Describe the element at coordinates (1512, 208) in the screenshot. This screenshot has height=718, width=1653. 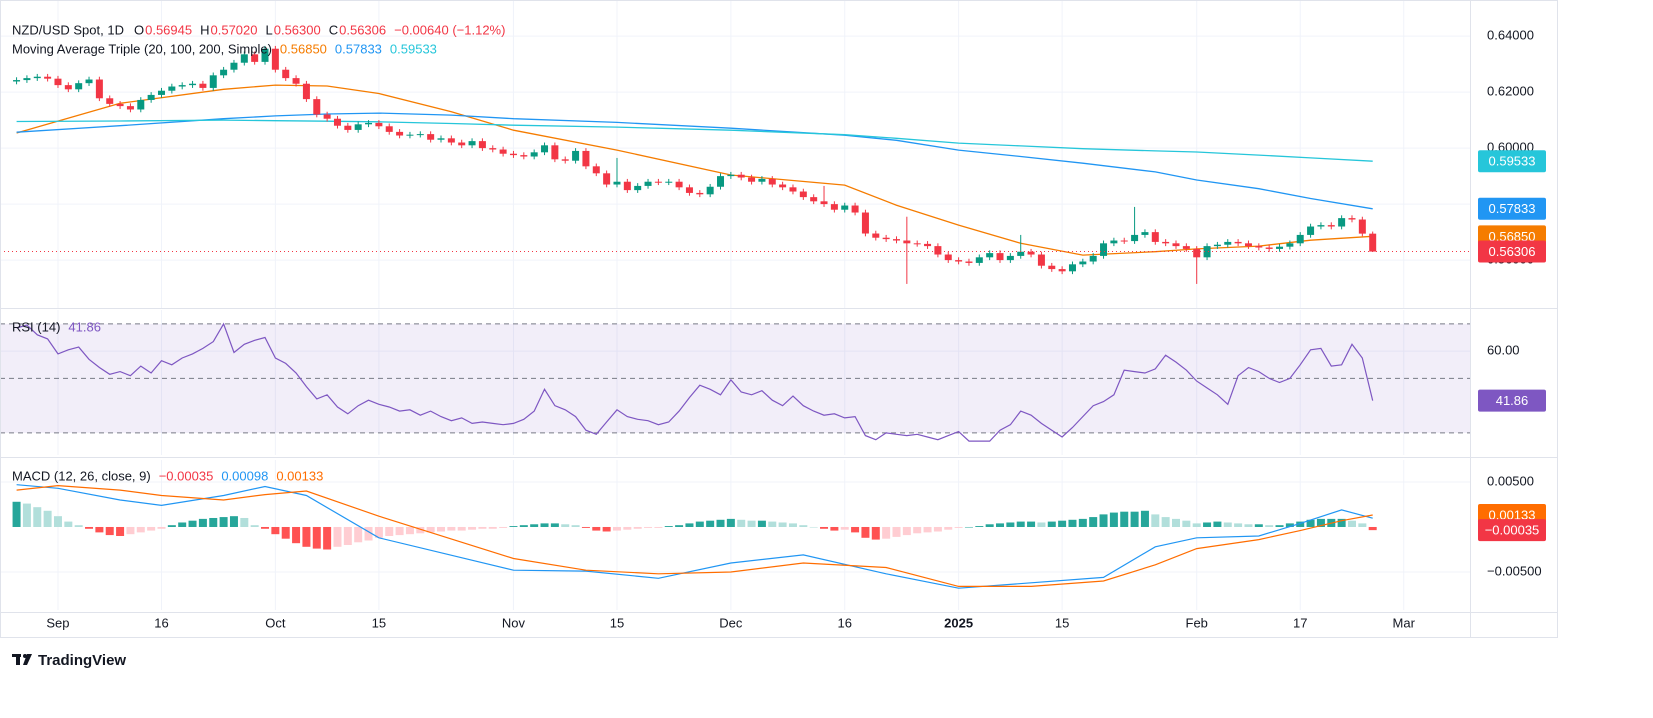
I see `price-badge-label: 0.57833` at that location.